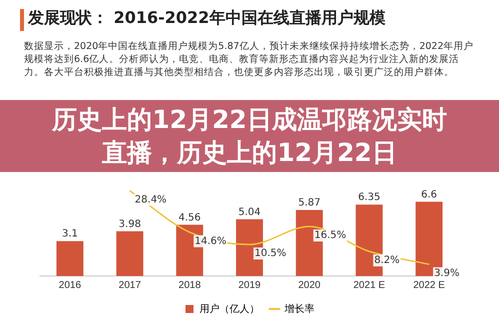 Image resolution: width=499 pixels, height=324 pixels. Describe the element at coordinates (70, 234) in the screenshot. I see `data-label: 3.1` at that location.